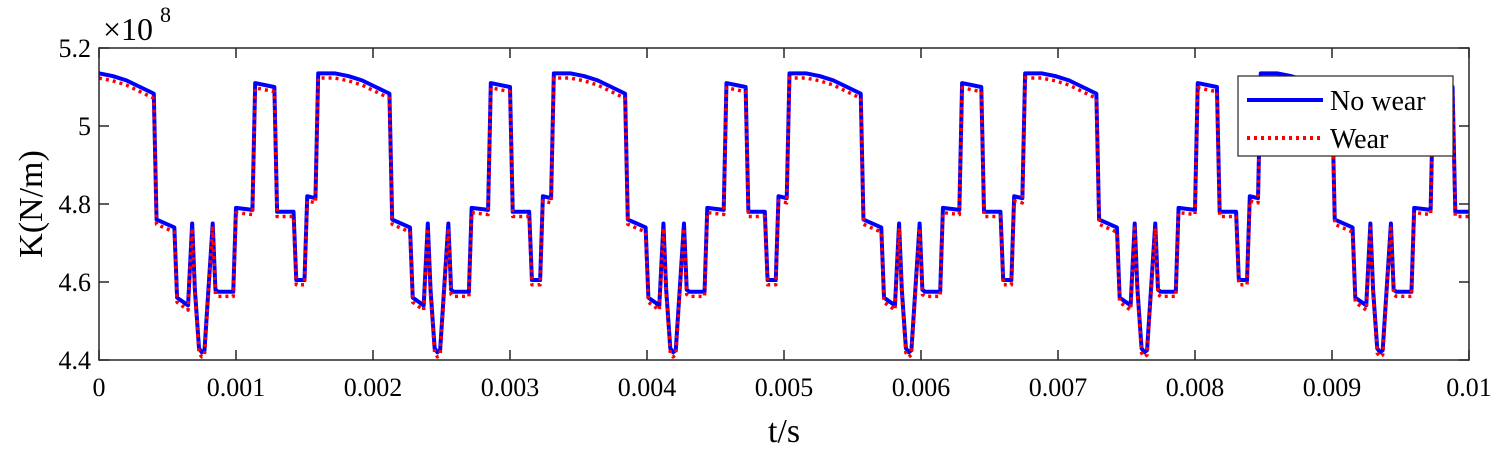 The height and width of the screenshot is (450, 1503). Describe the element at coordinates (784, 431) in the screenshot. I see `x-axis-label: t/s` at that location.